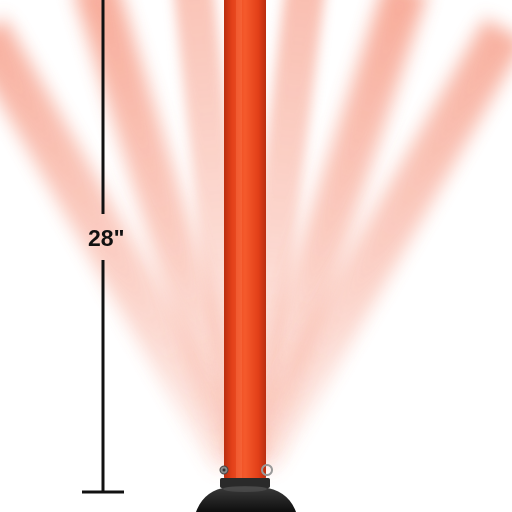 The height and width of the screenshot is (512, 512). I want to click on dimension-line, so click(103, 247).